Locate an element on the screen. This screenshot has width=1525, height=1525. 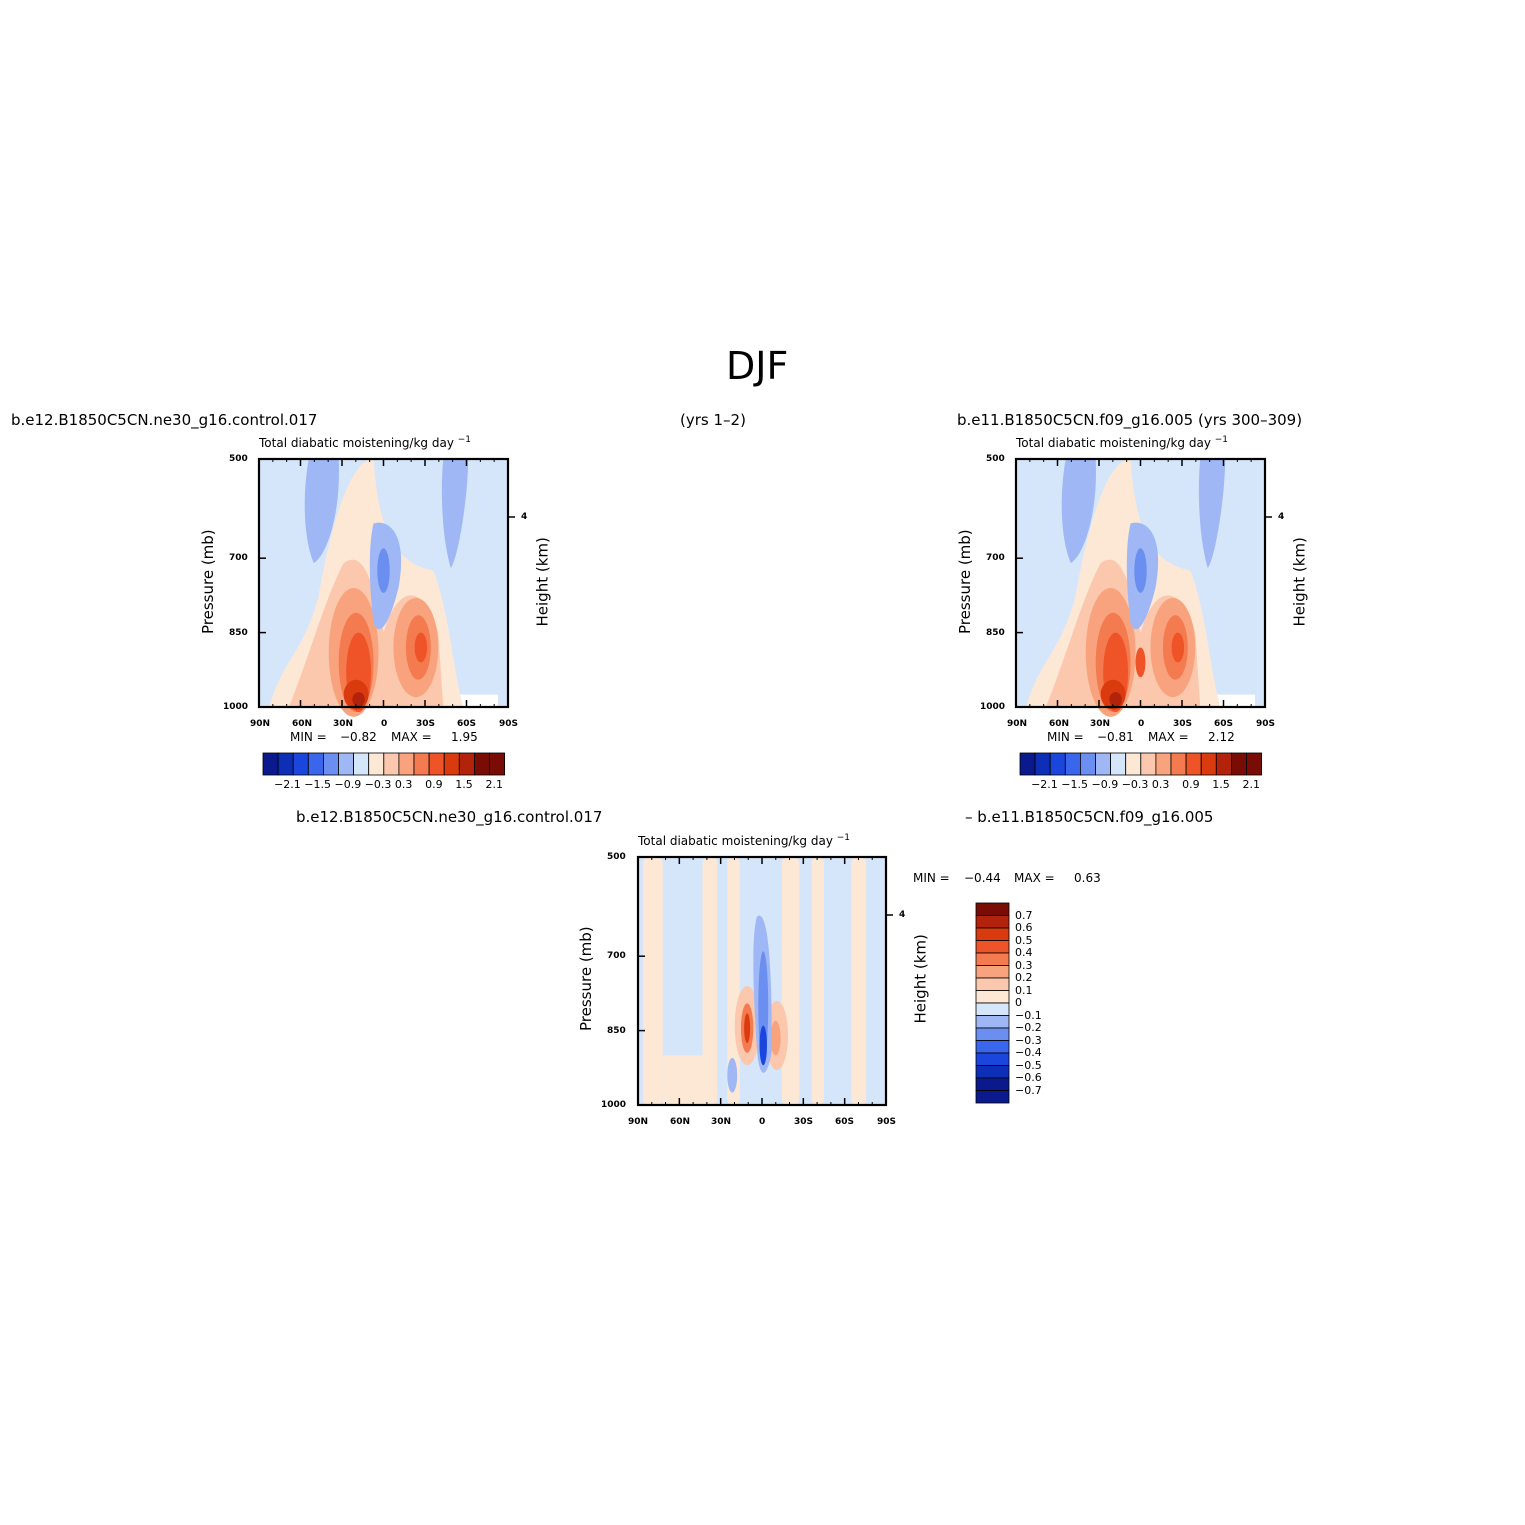
panel1-xtick-0: 0 is located at coordinates (384, 724).